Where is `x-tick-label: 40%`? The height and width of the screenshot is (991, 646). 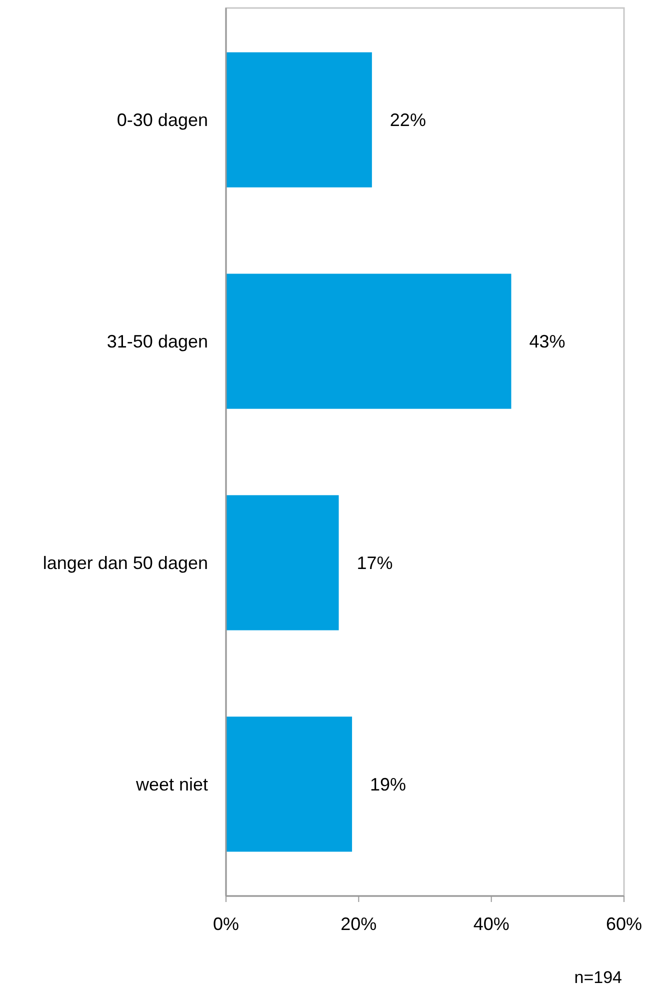 x-tick-label: 40% is located at coordinates (491, 924).